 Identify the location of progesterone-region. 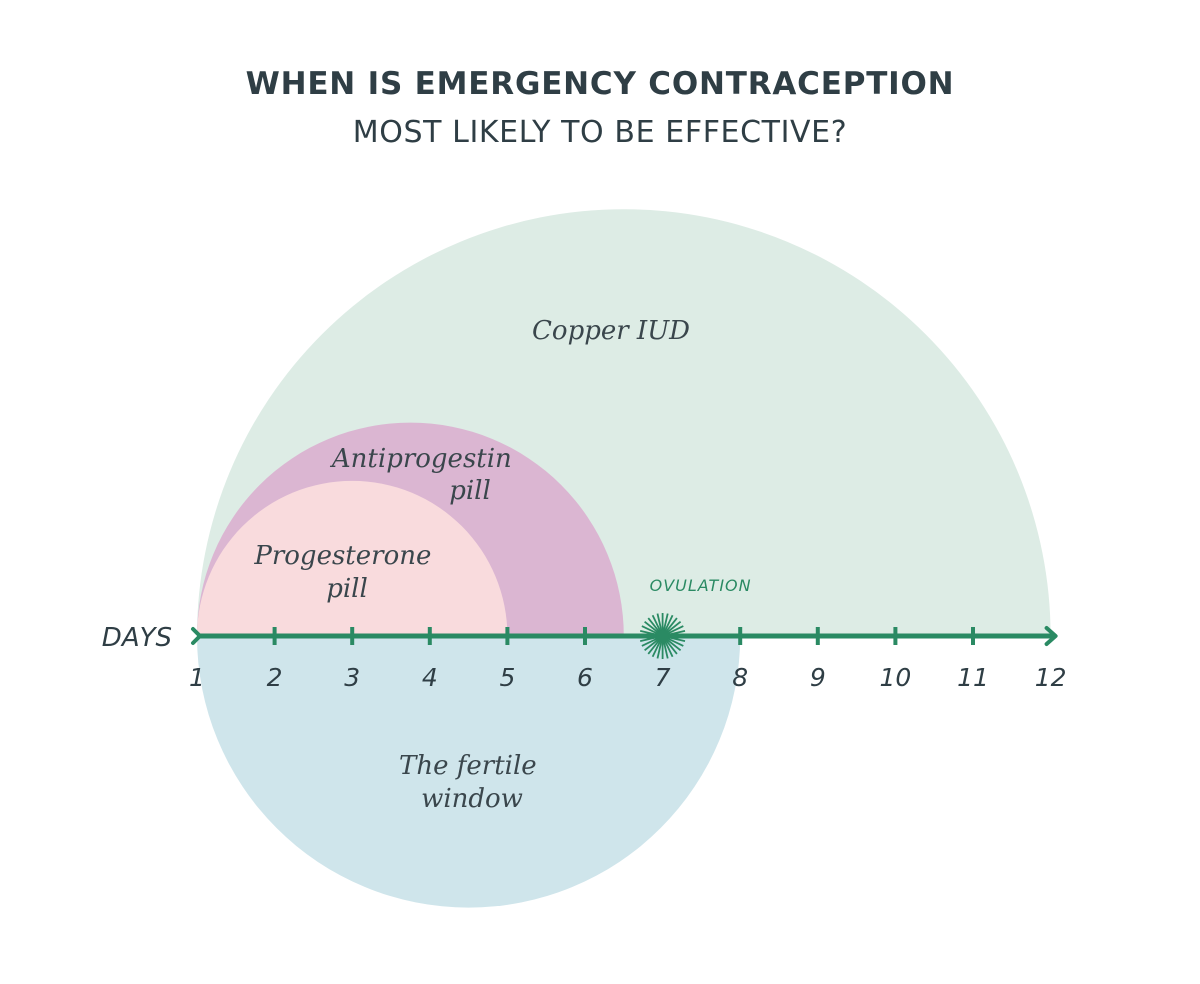
(352, 558).